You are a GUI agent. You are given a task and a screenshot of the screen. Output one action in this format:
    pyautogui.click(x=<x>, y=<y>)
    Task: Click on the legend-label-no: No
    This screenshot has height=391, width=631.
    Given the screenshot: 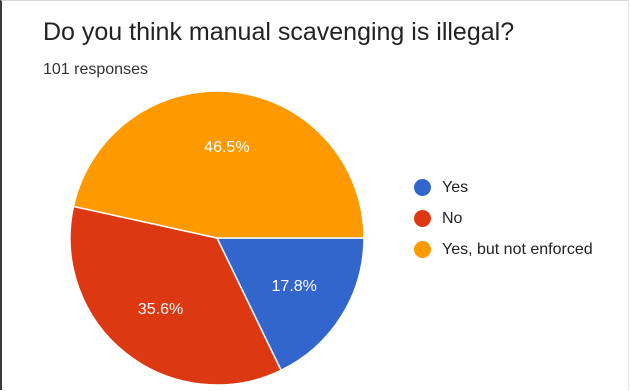 What is the action you would take?
    pyautogui.click(x=452, y=218)
    